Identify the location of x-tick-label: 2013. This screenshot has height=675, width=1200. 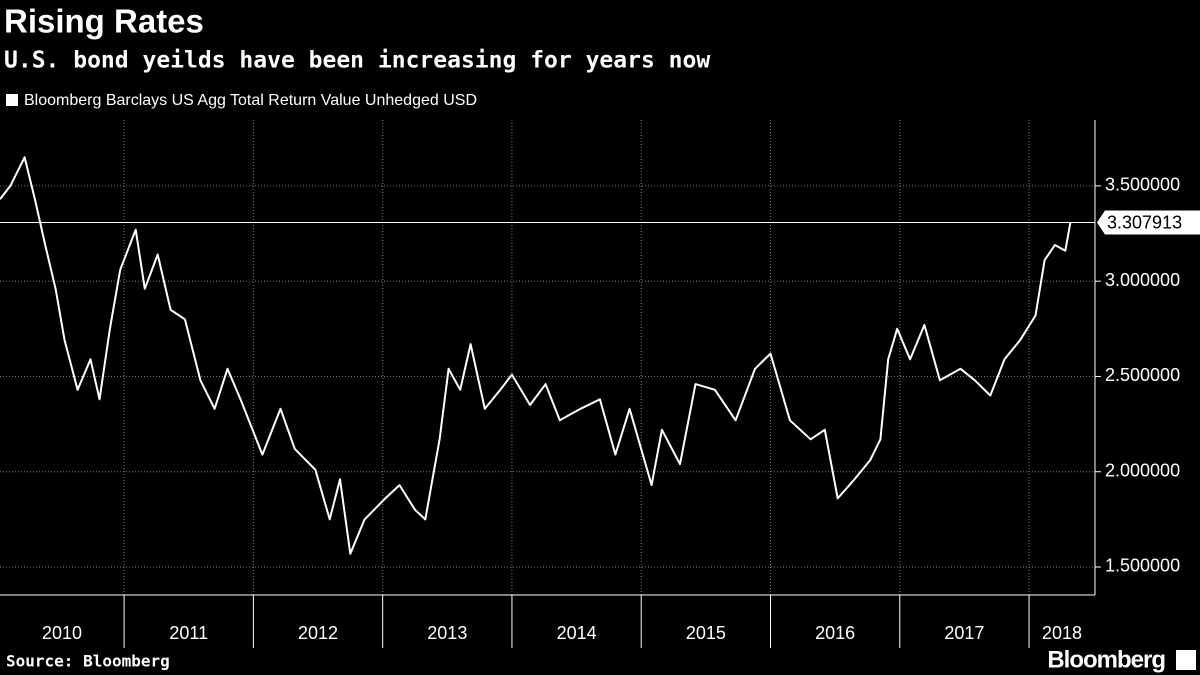
(447, 633).